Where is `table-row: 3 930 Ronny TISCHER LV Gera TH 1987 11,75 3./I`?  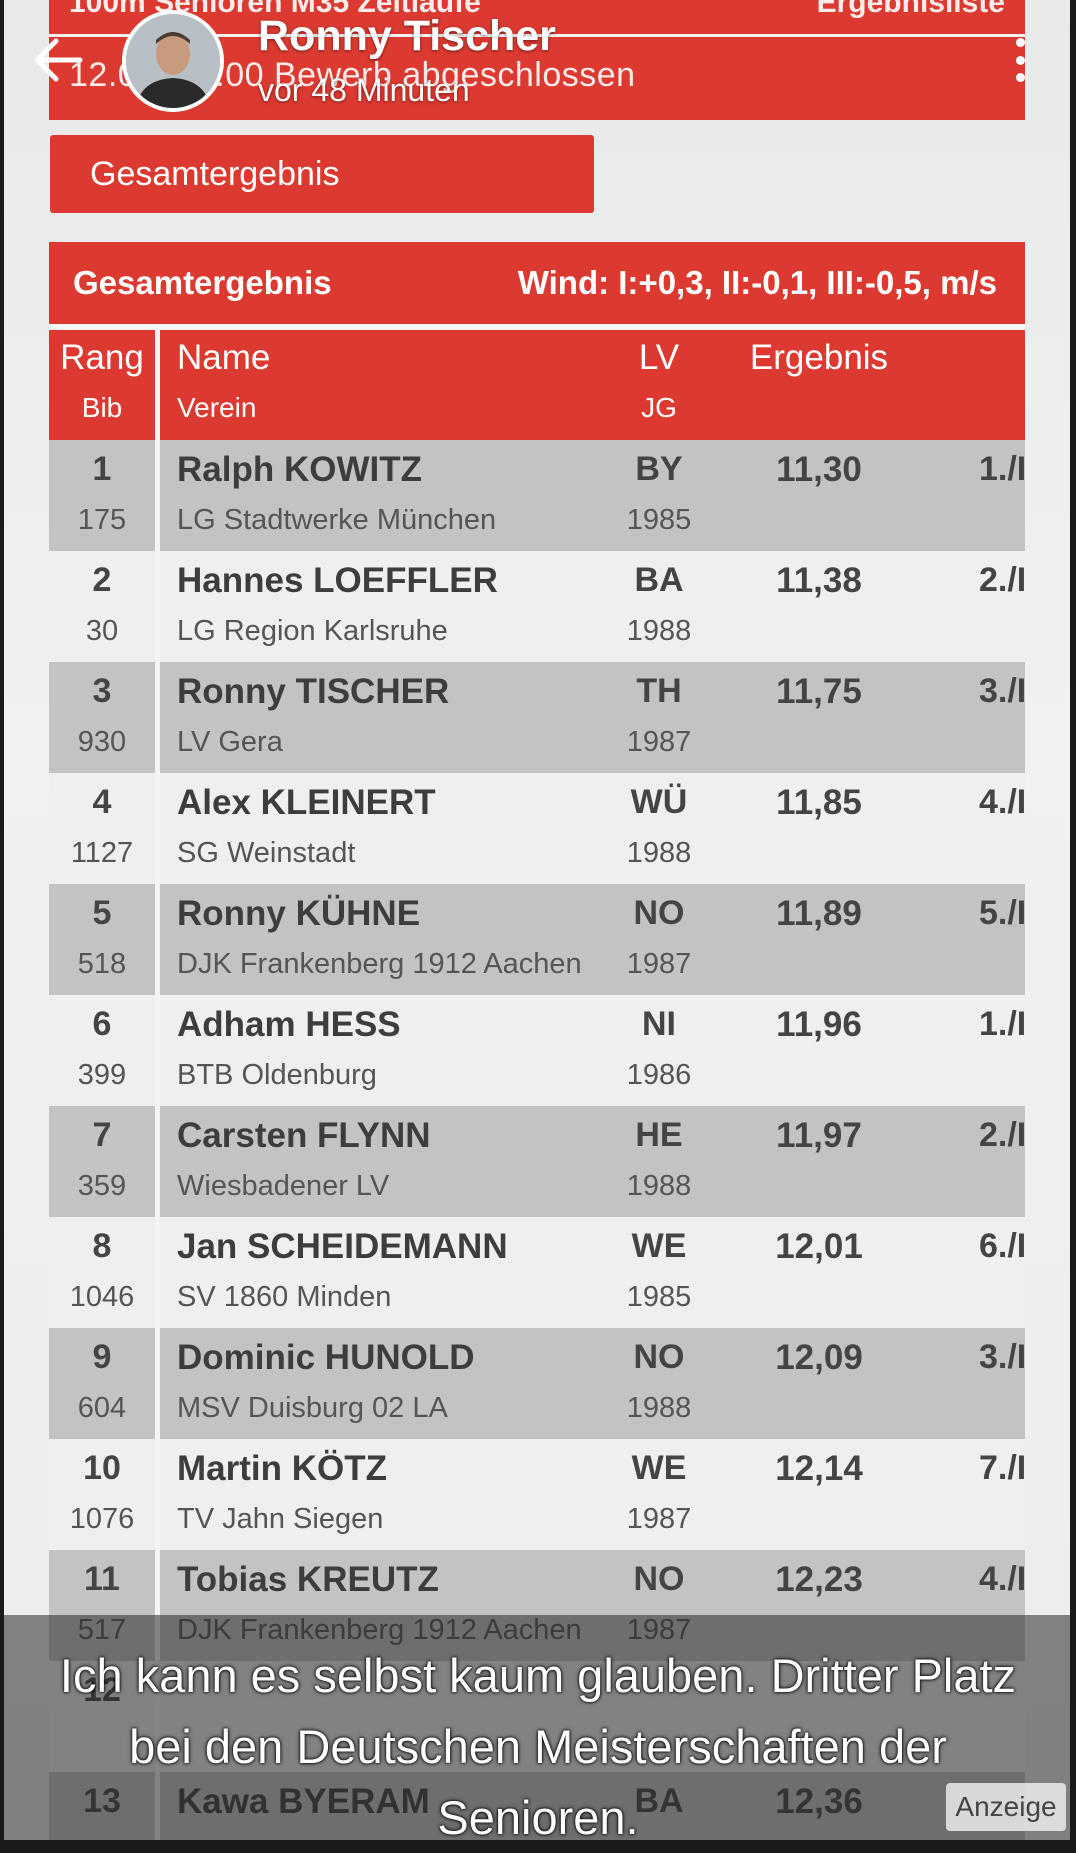
table-row: 3 930 Ronny TISCHER LV Gera TH 1987 11,75 3./I is located at coordinates (537, 717).